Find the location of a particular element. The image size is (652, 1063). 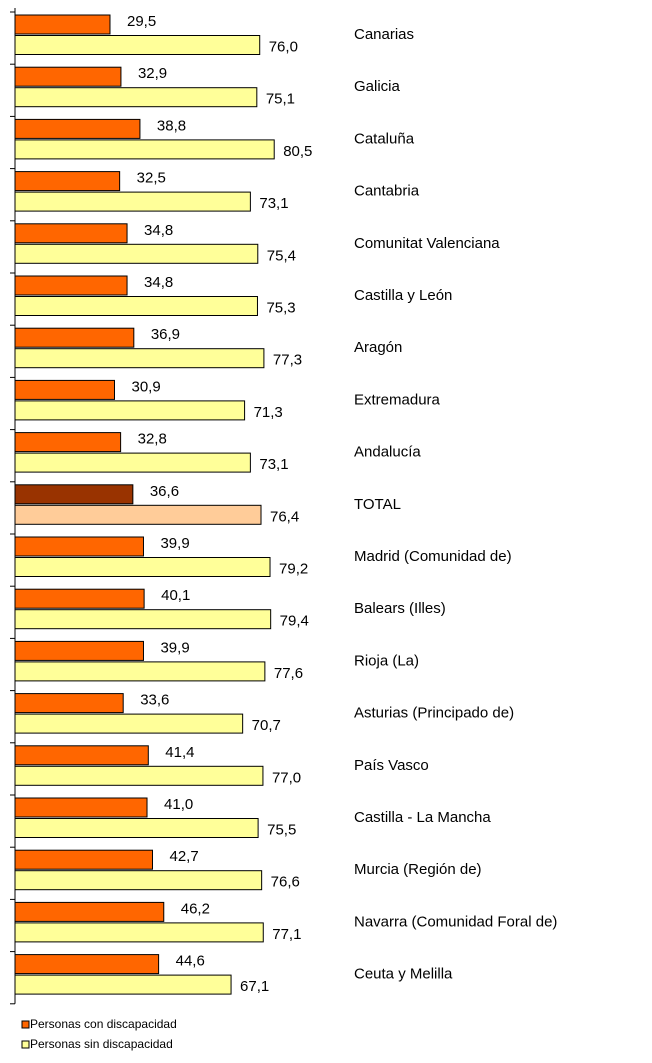

value-label: 41,0 is located at coordinates (178, 804).